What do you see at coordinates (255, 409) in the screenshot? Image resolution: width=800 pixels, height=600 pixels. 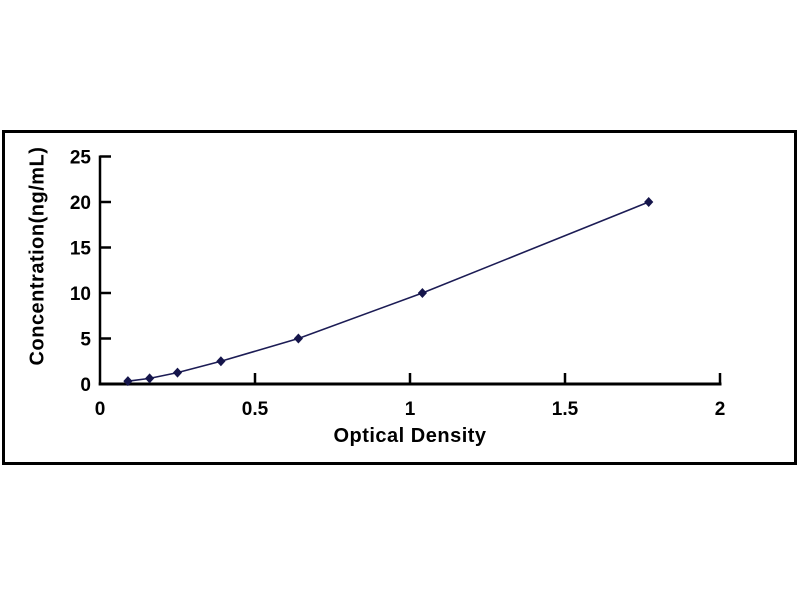 I see `x-tick-label: 0.5` at bounding box center [255, 409].